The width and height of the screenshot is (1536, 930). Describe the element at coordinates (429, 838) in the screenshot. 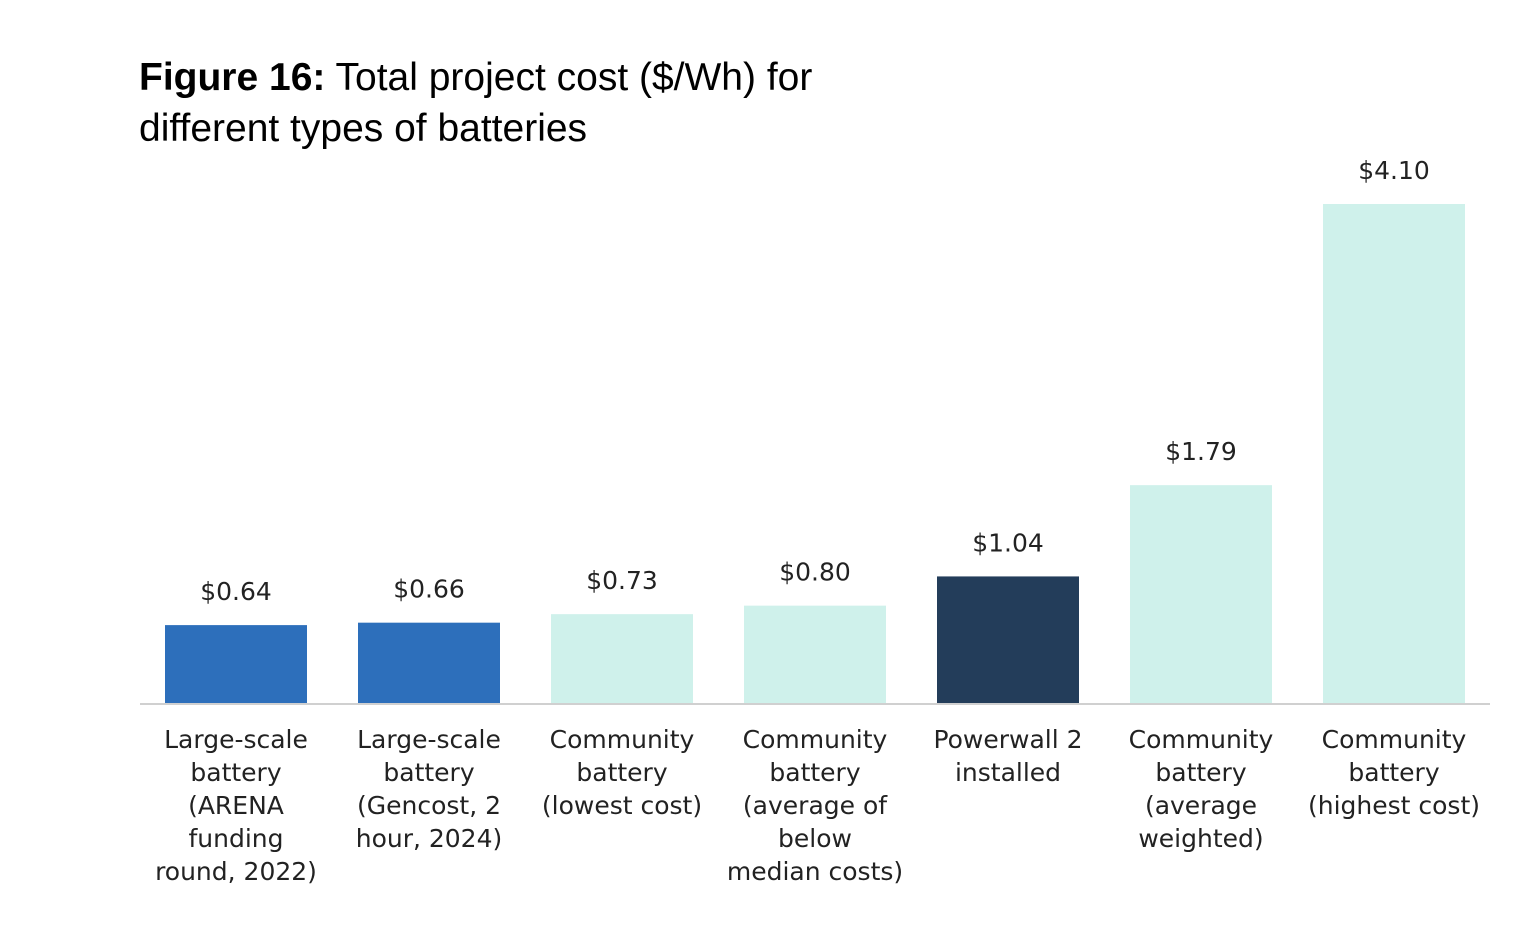

I see `category-label-line: hour, 2024)` at that location.